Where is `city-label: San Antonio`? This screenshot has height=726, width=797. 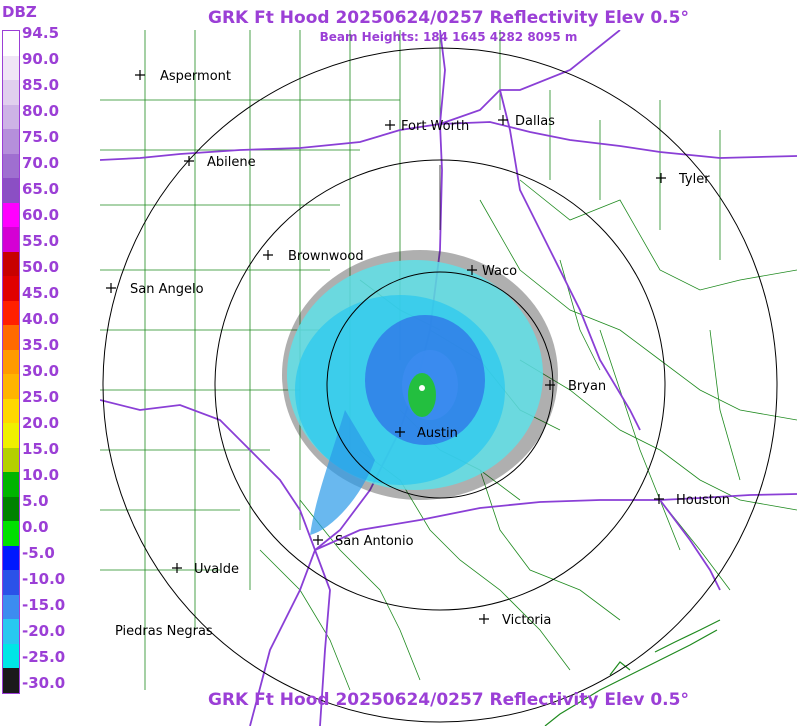 city-label: San Antonio is located at coordinates (374, 541).